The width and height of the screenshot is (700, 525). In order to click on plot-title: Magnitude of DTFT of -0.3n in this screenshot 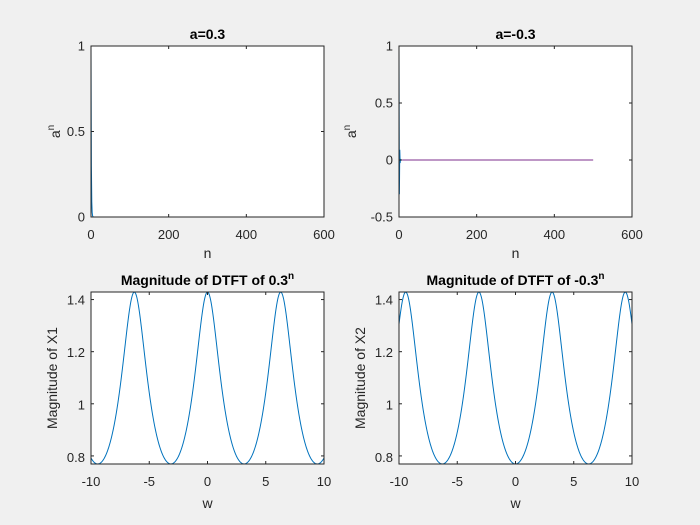, I will do `click(516, 279)`.